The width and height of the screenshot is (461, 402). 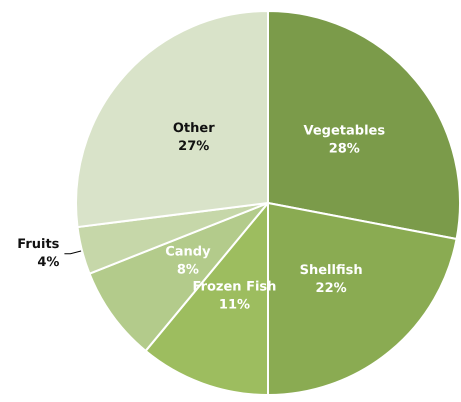 What do you see at coordinates (194, 146) in the screenshot?
I see `data-label: 27%` at bounding box center [194, 146].